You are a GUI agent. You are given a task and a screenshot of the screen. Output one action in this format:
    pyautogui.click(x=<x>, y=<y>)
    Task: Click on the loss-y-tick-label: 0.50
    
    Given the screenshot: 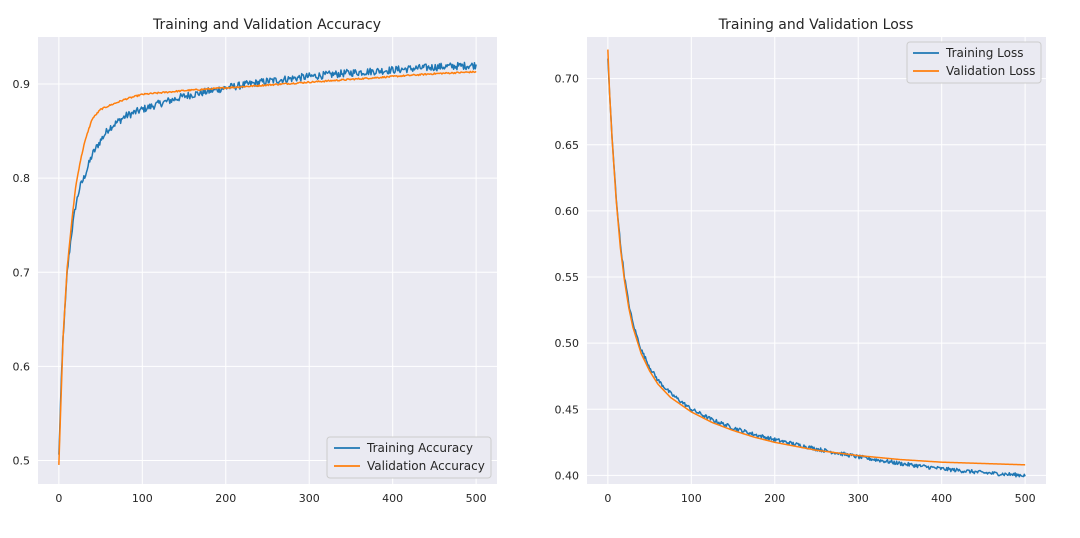 What is the action you would take?
    pyautogui.click(x=567, y=343)
    